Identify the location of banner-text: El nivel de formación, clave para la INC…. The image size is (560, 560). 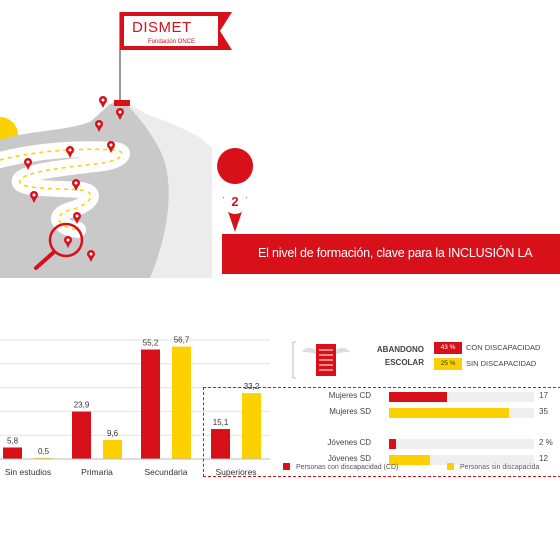
(395, 253).